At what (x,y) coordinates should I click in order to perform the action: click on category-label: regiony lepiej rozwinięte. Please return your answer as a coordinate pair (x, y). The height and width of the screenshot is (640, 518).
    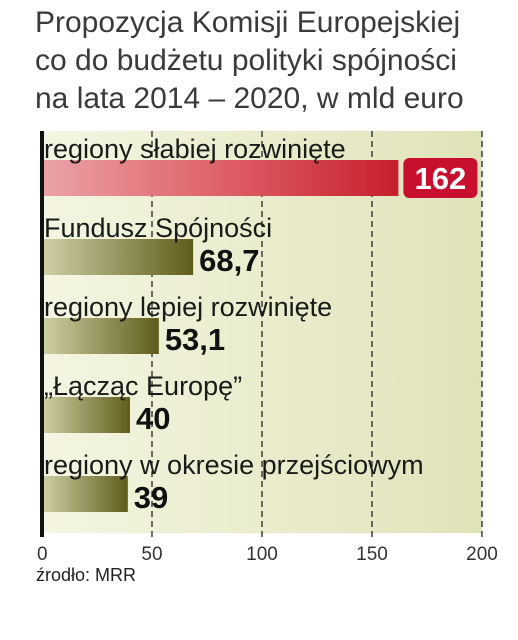
    Looking at the image, I should click on (188, 307).